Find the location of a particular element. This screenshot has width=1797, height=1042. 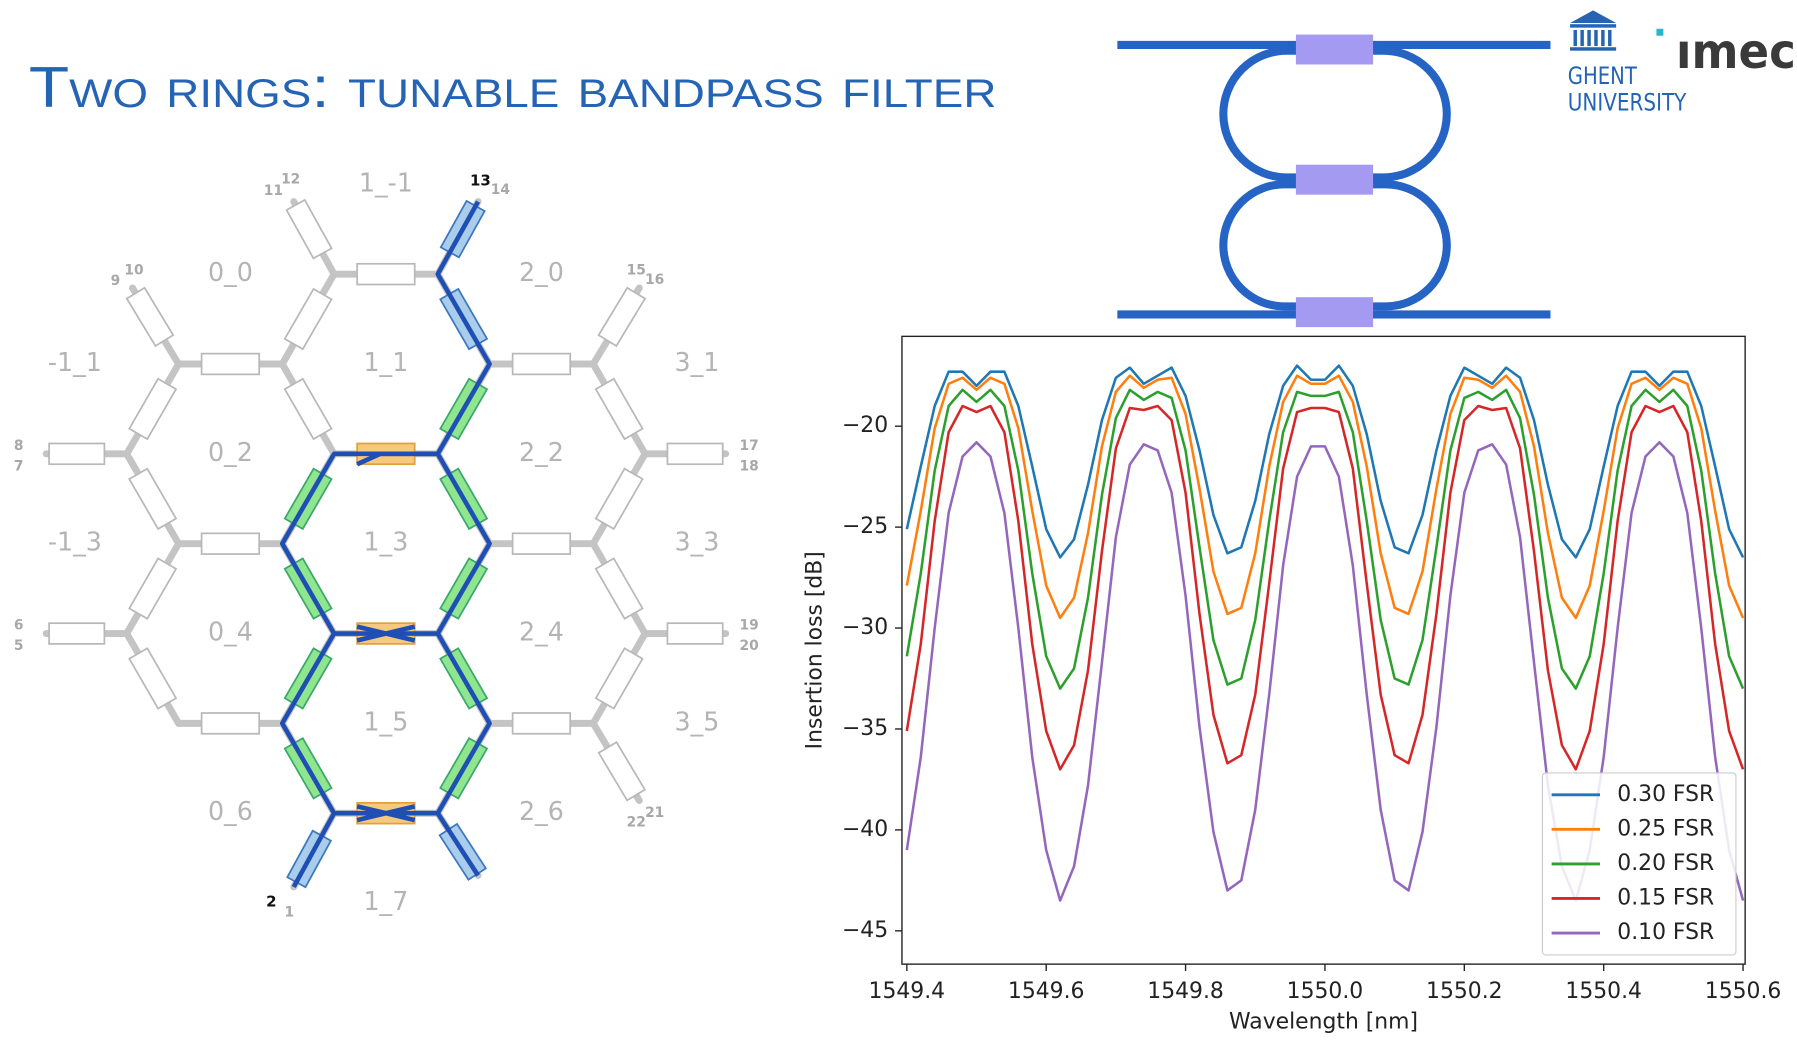

cell-label: -1_1 is located at coordinates (75, 362).